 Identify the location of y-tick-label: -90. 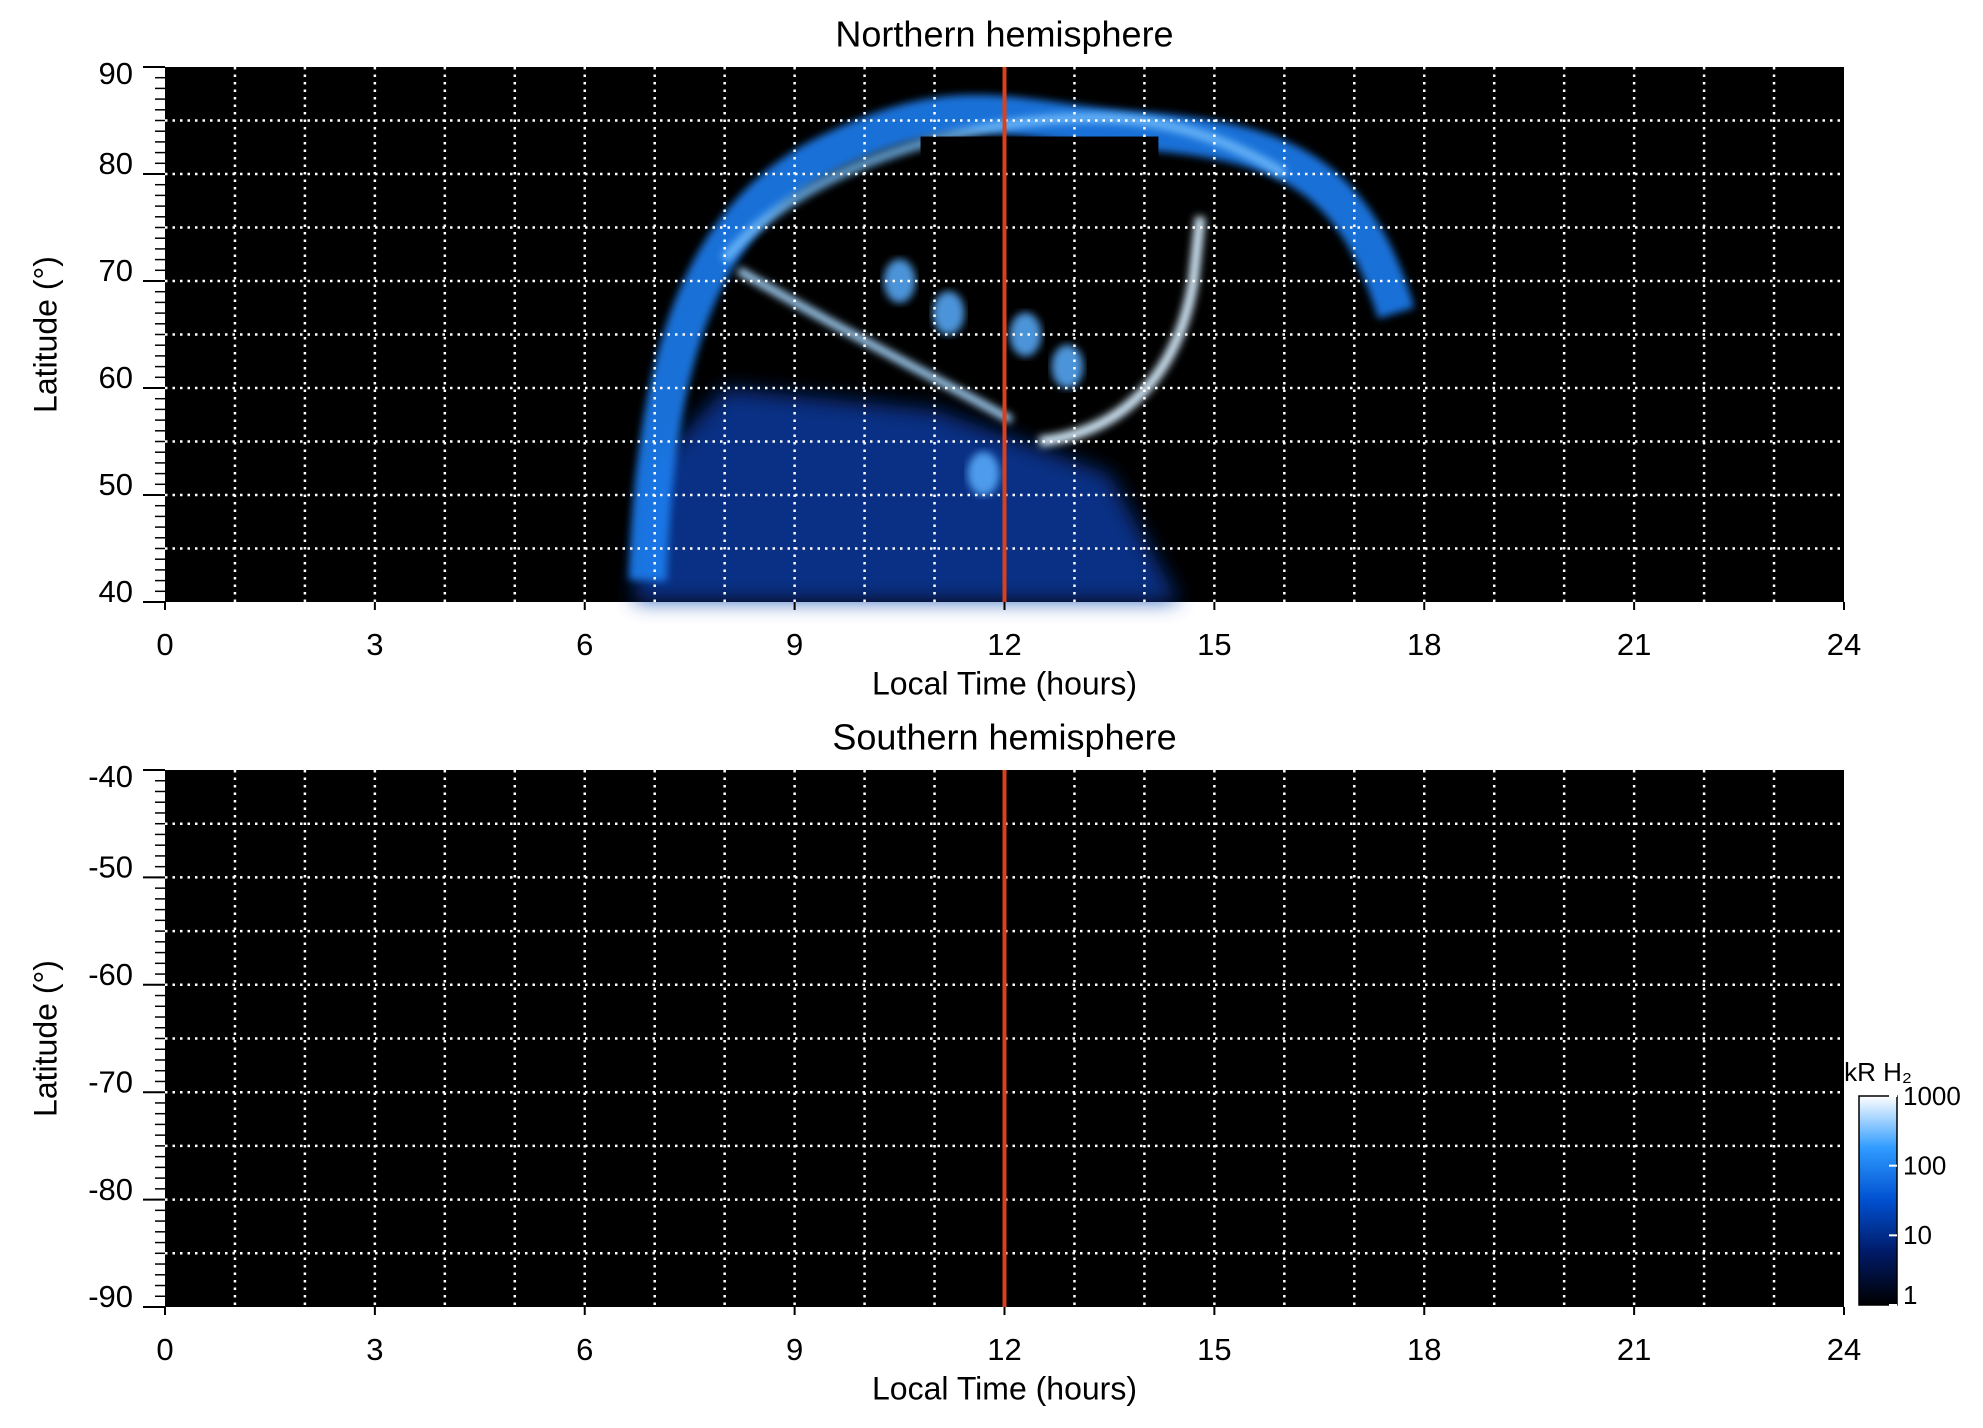
(110, 1296).